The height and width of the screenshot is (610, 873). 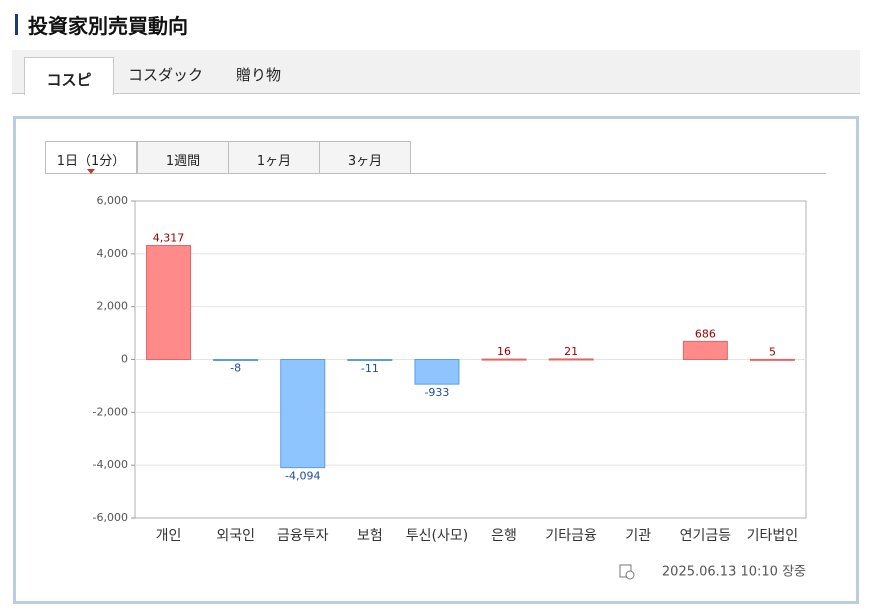 I want to click on period-tab: 1ヶ月, so click(x=274, y=157).